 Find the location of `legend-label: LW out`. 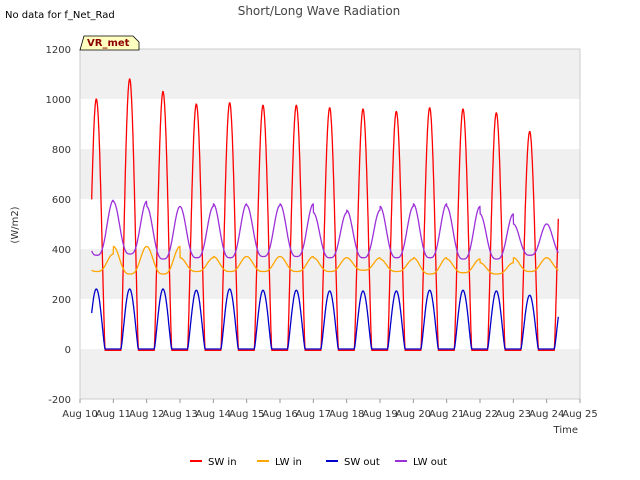

legend-label: LW out is located at coordinates (430, 462).